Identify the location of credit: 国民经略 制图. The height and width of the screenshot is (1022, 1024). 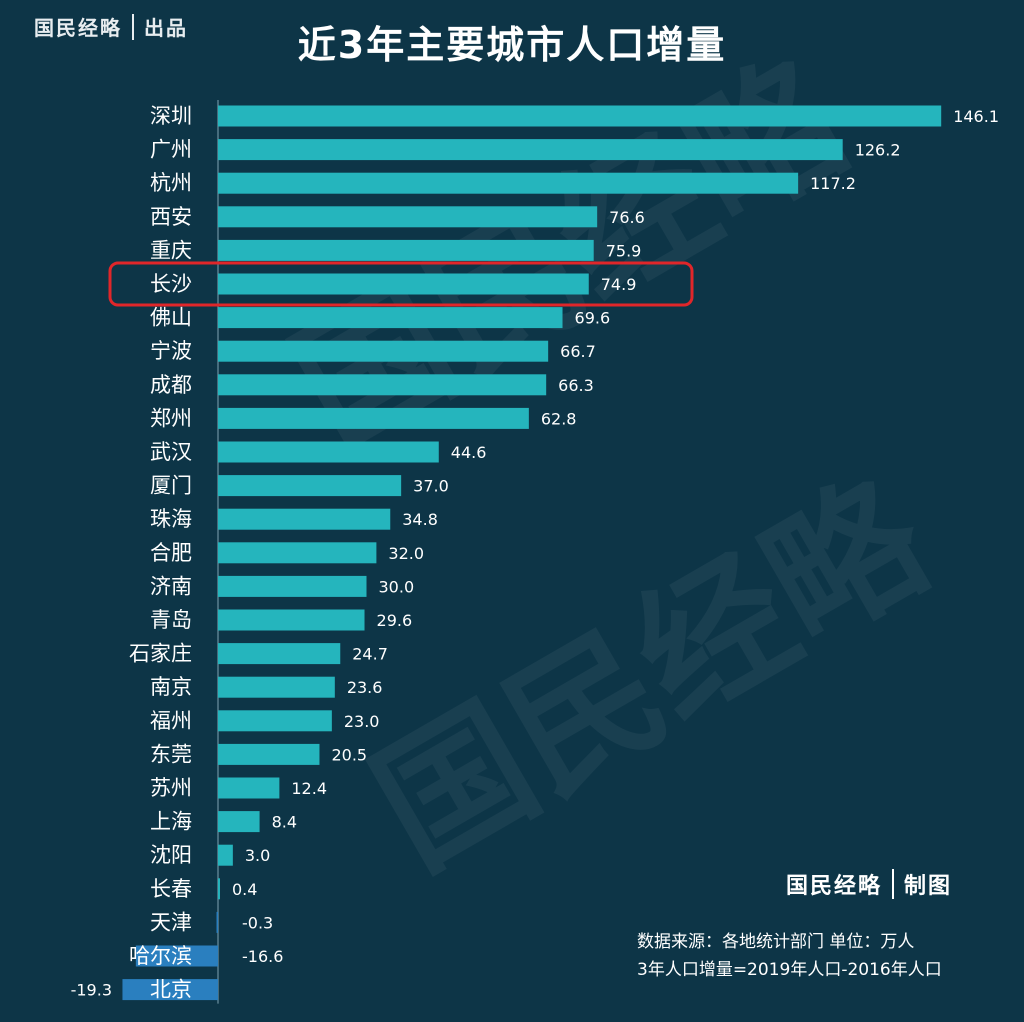
(869, 884).